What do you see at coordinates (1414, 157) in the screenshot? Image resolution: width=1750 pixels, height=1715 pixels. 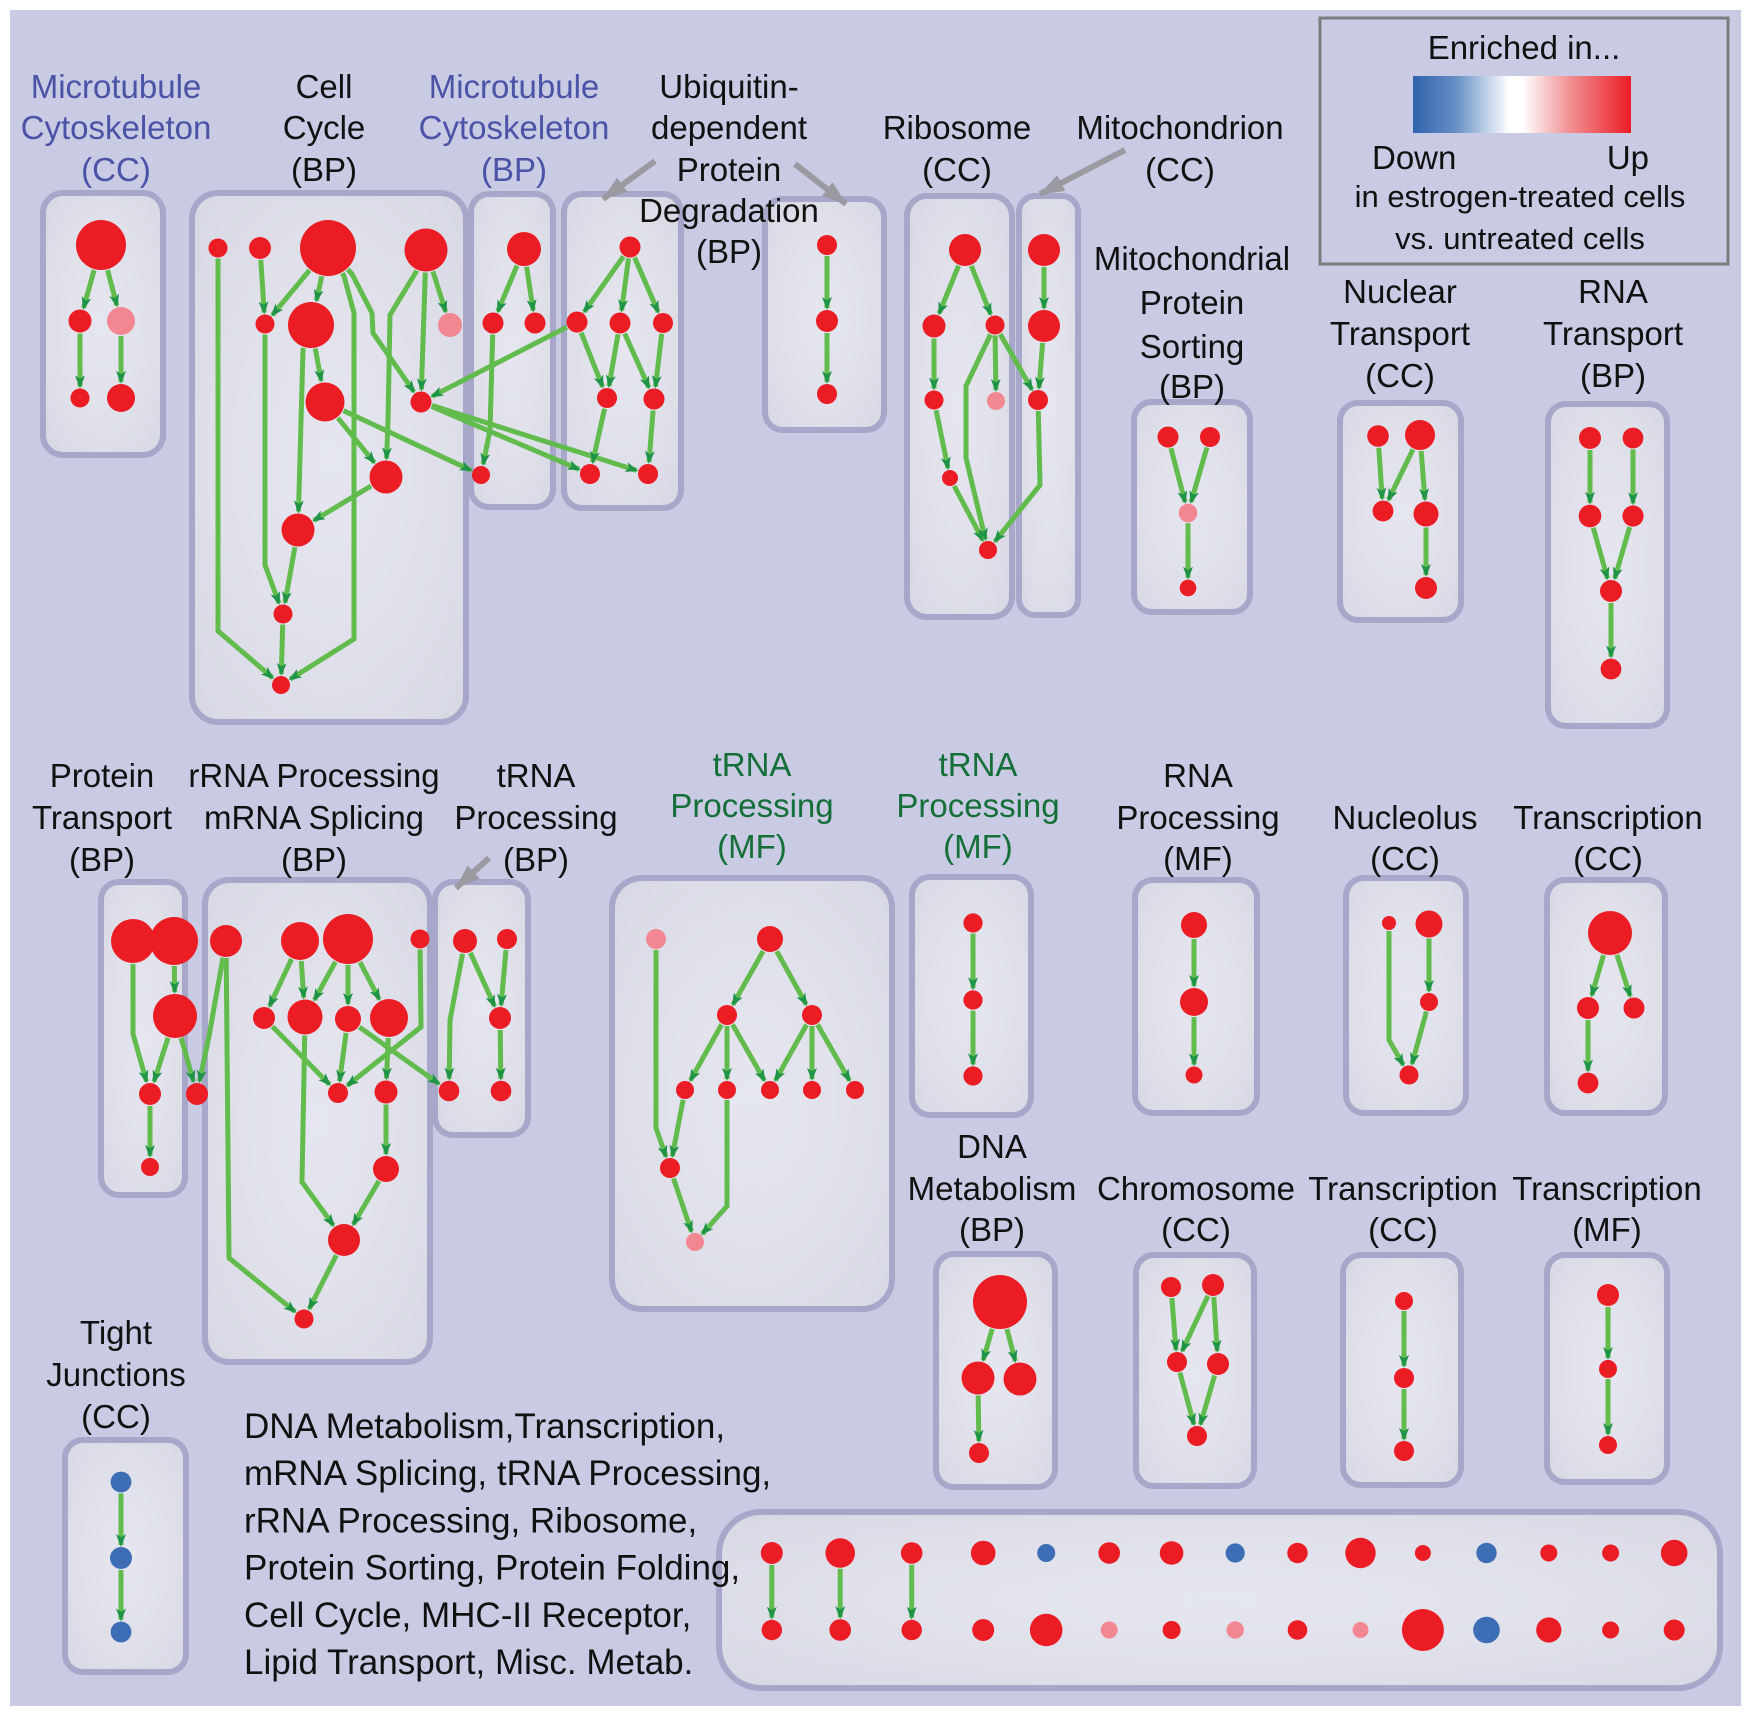 I see `svg-text: Down` at bounding box center [1414, 157].